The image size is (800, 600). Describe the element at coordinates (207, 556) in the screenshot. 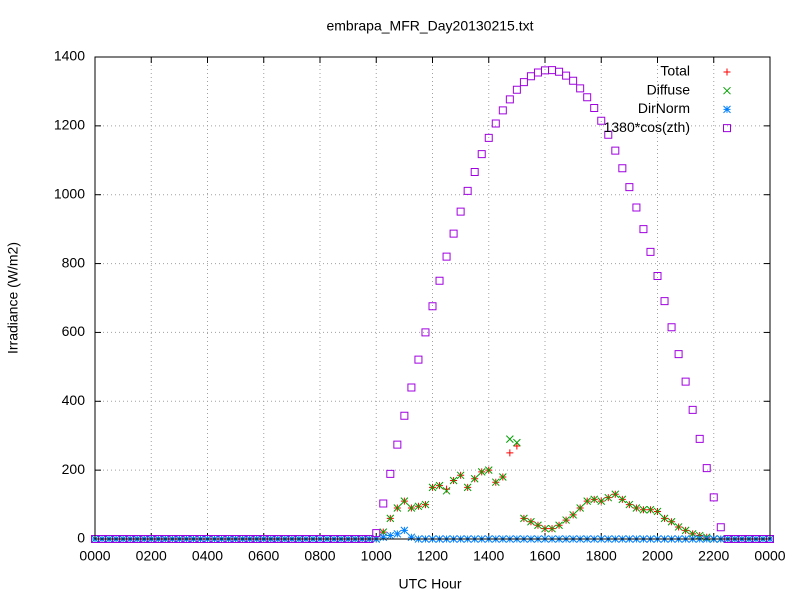

I see `x-tick-label: 0400` at that location.